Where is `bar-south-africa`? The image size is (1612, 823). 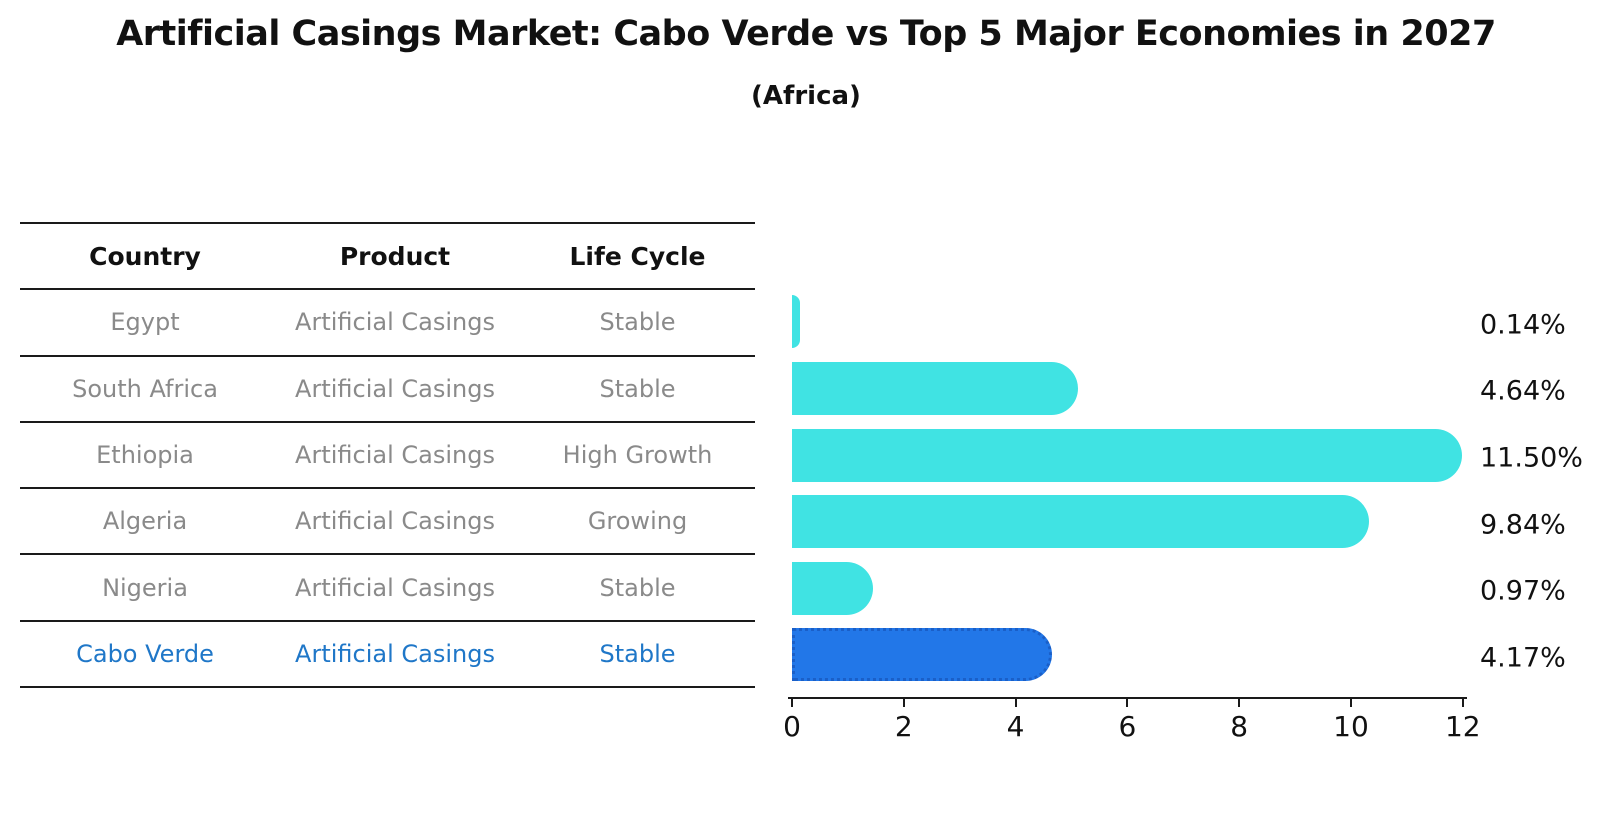
bar-south-africa is located at coordinates (935, 388).